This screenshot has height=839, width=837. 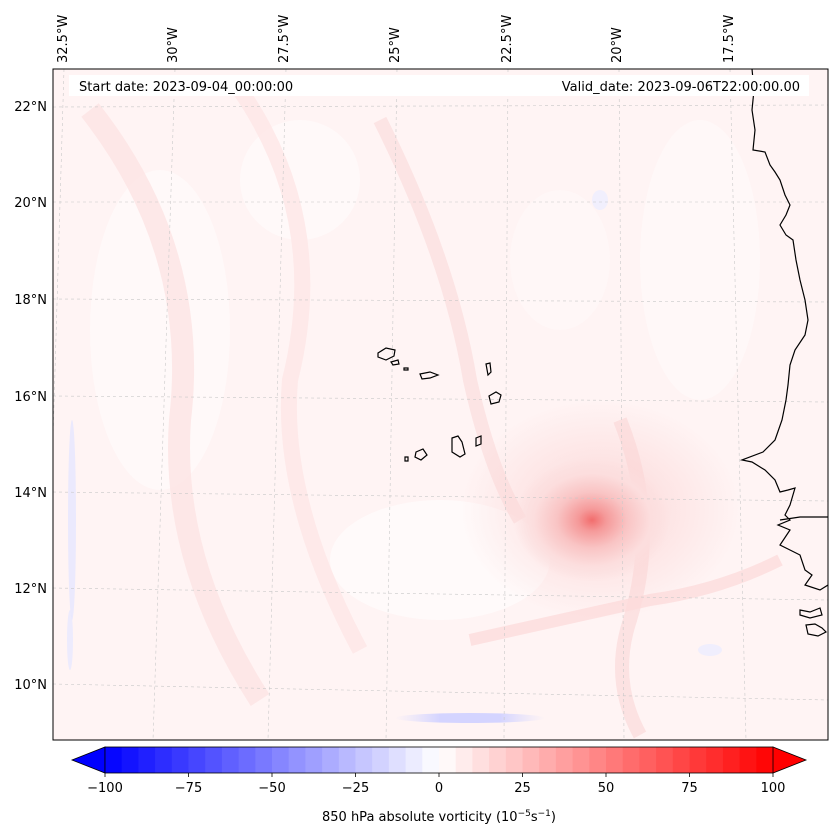 I want to click on lon-label-22-5w: 22.5°W, so click(x=507, y=39).